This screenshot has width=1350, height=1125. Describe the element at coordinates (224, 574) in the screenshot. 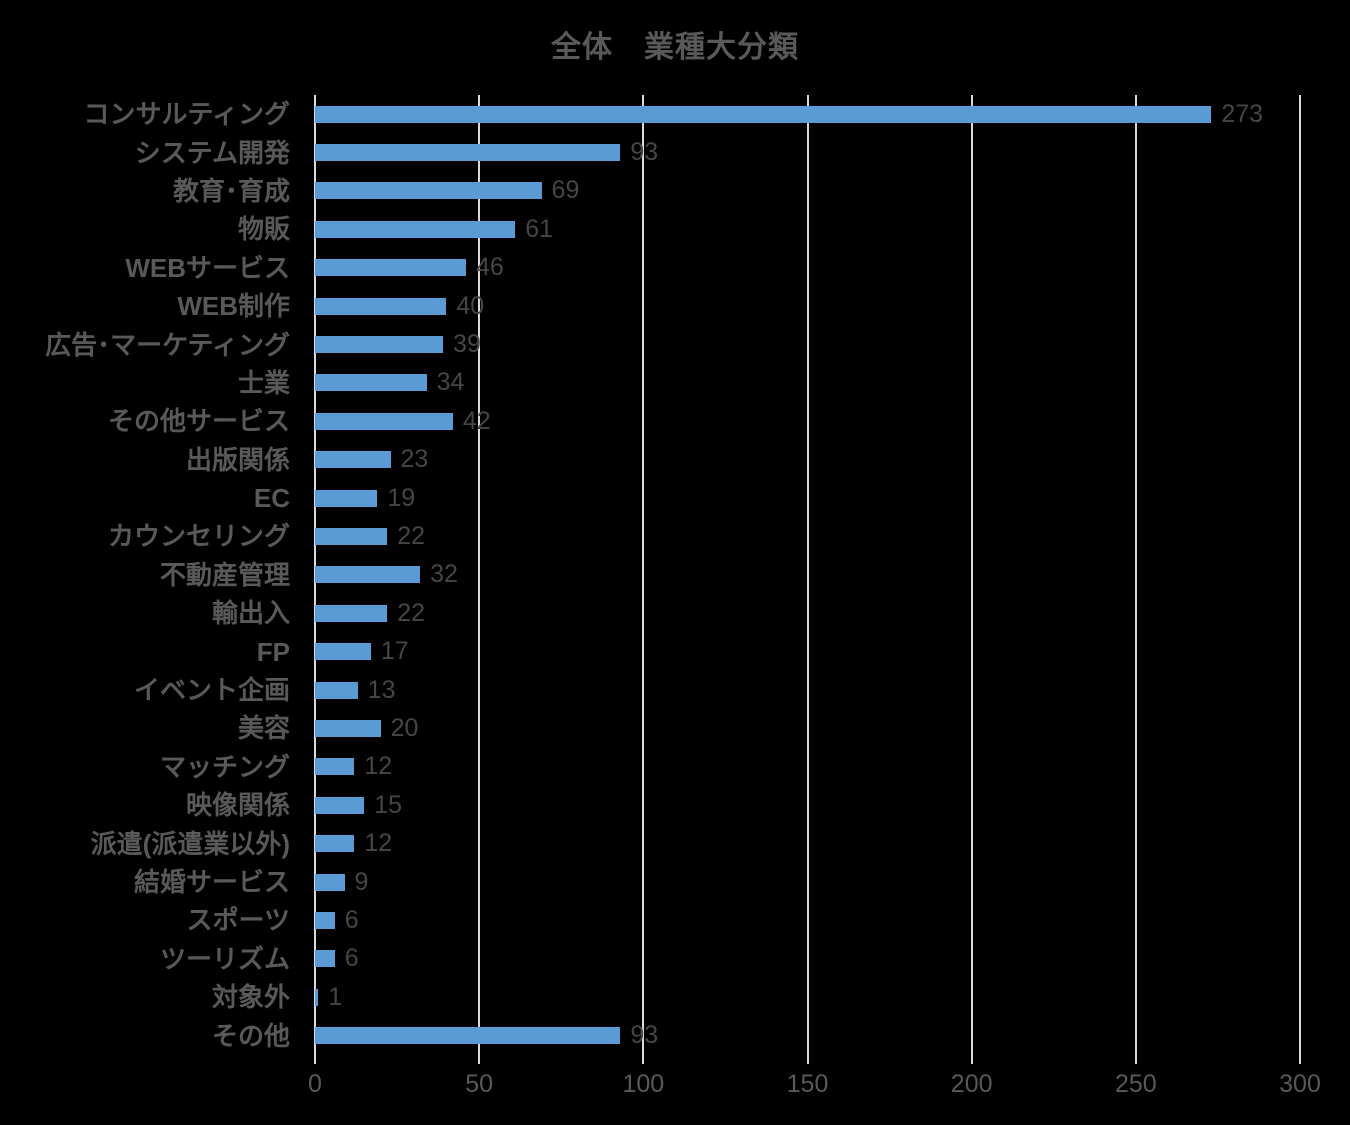

I see `category-label: 不動産管理` at that location.